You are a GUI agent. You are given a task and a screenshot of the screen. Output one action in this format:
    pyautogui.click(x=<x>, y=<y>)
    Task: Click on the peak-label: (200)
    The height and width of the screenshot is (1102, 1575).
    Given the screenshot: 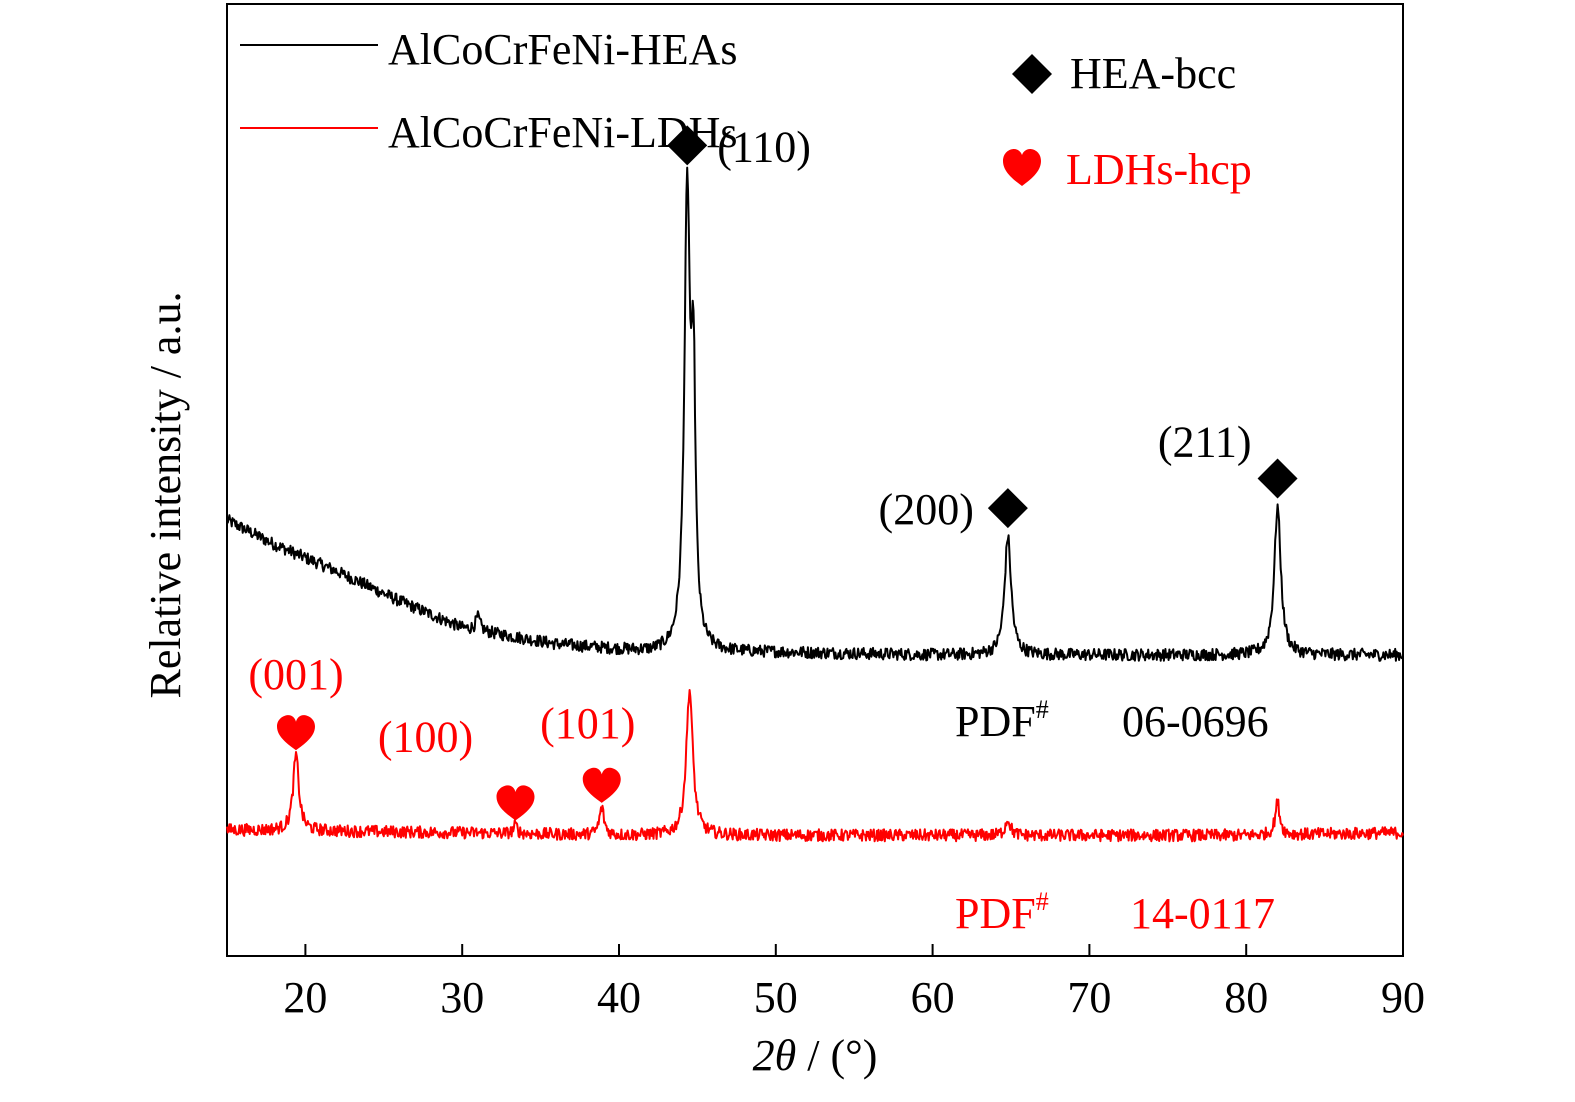 What is the action you would take?
    pyautogui.click(x=926, y=509)
    